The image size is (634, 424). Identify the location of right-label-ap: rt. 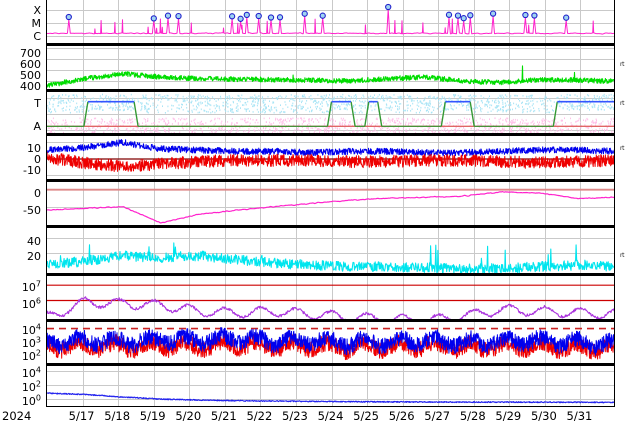
(622, 255).